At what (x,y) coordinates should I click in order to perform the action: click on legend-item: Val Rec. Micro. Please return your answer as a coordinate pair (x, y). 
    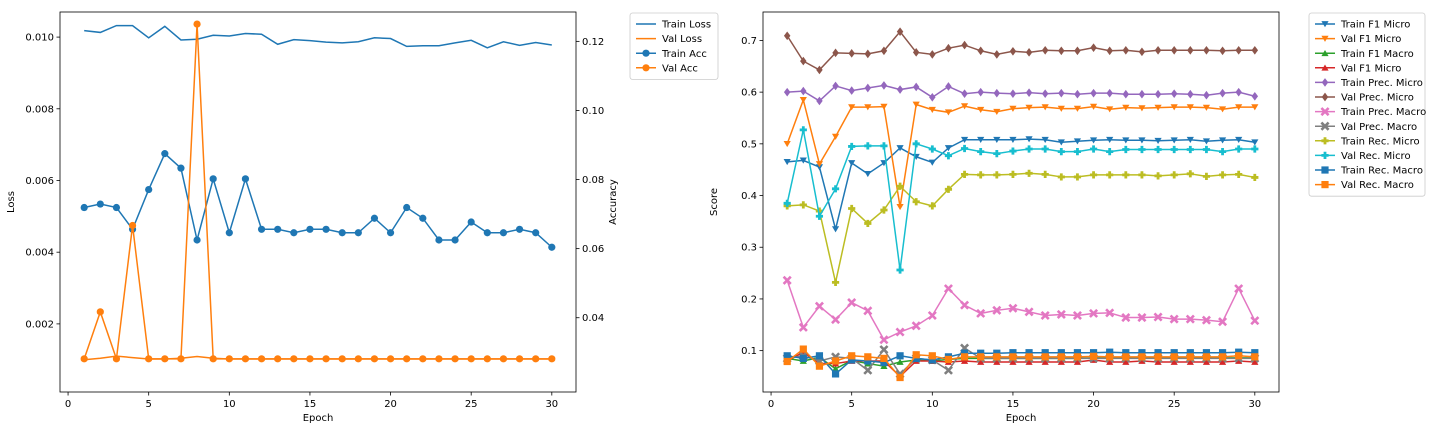
    Looking at the image, I should click on (1363, 156).